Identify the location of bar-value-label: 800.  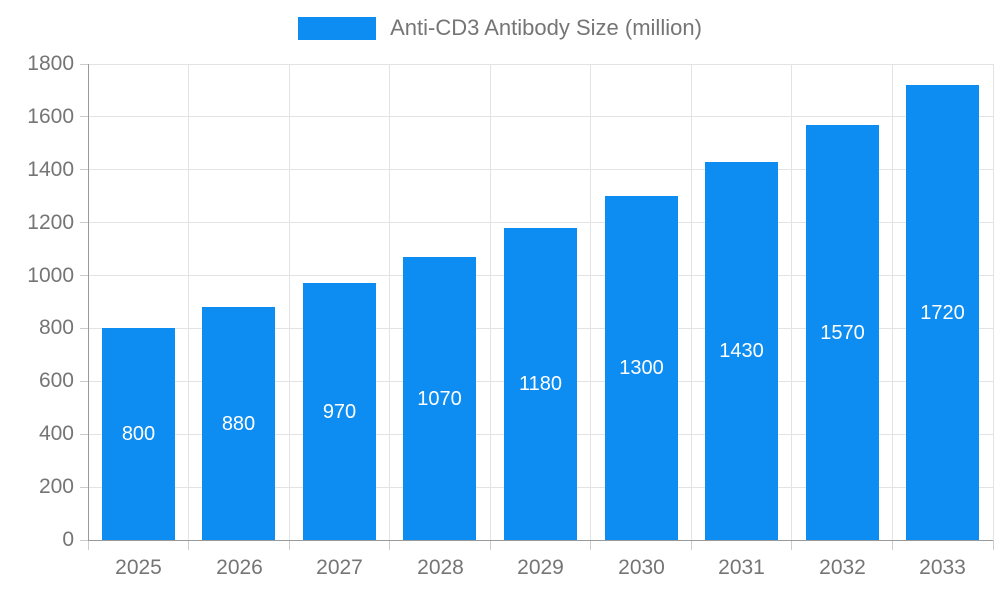
(138, 434).